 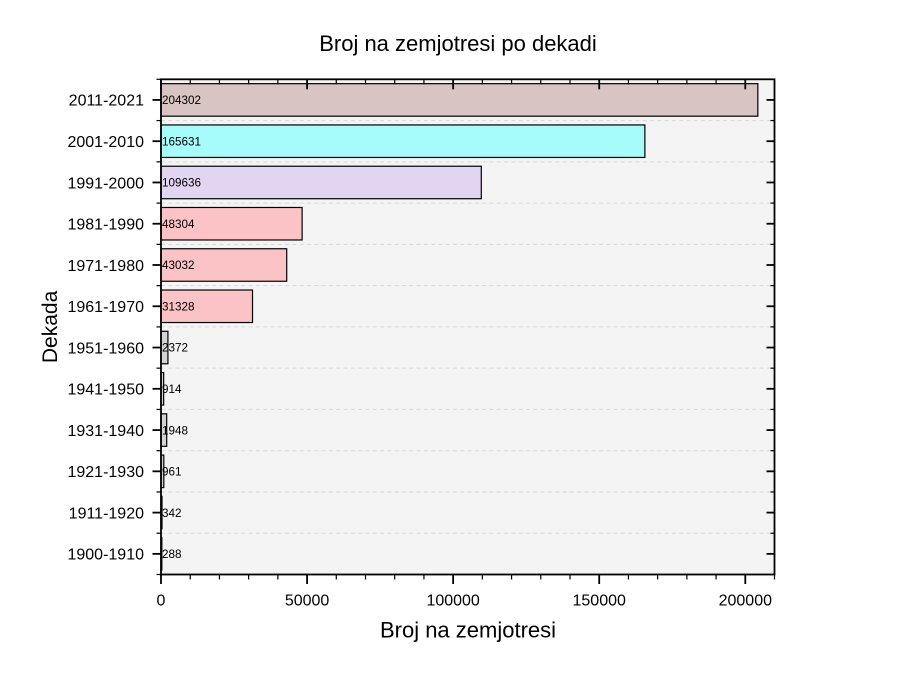 I want to click on svg-text: 1948, so click(x=175, y=430).